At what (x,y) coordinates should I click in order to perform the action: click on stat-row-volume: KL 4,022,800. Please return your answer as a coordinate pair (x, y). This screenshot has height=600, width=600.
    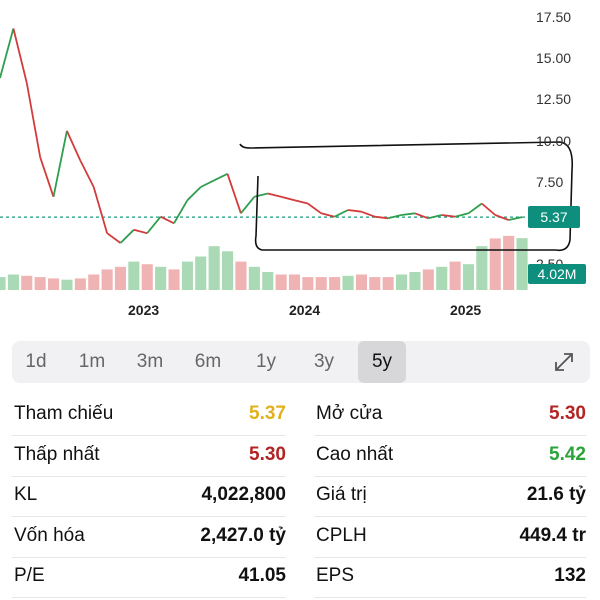
    Looking at the image, I should click on (149, 496).